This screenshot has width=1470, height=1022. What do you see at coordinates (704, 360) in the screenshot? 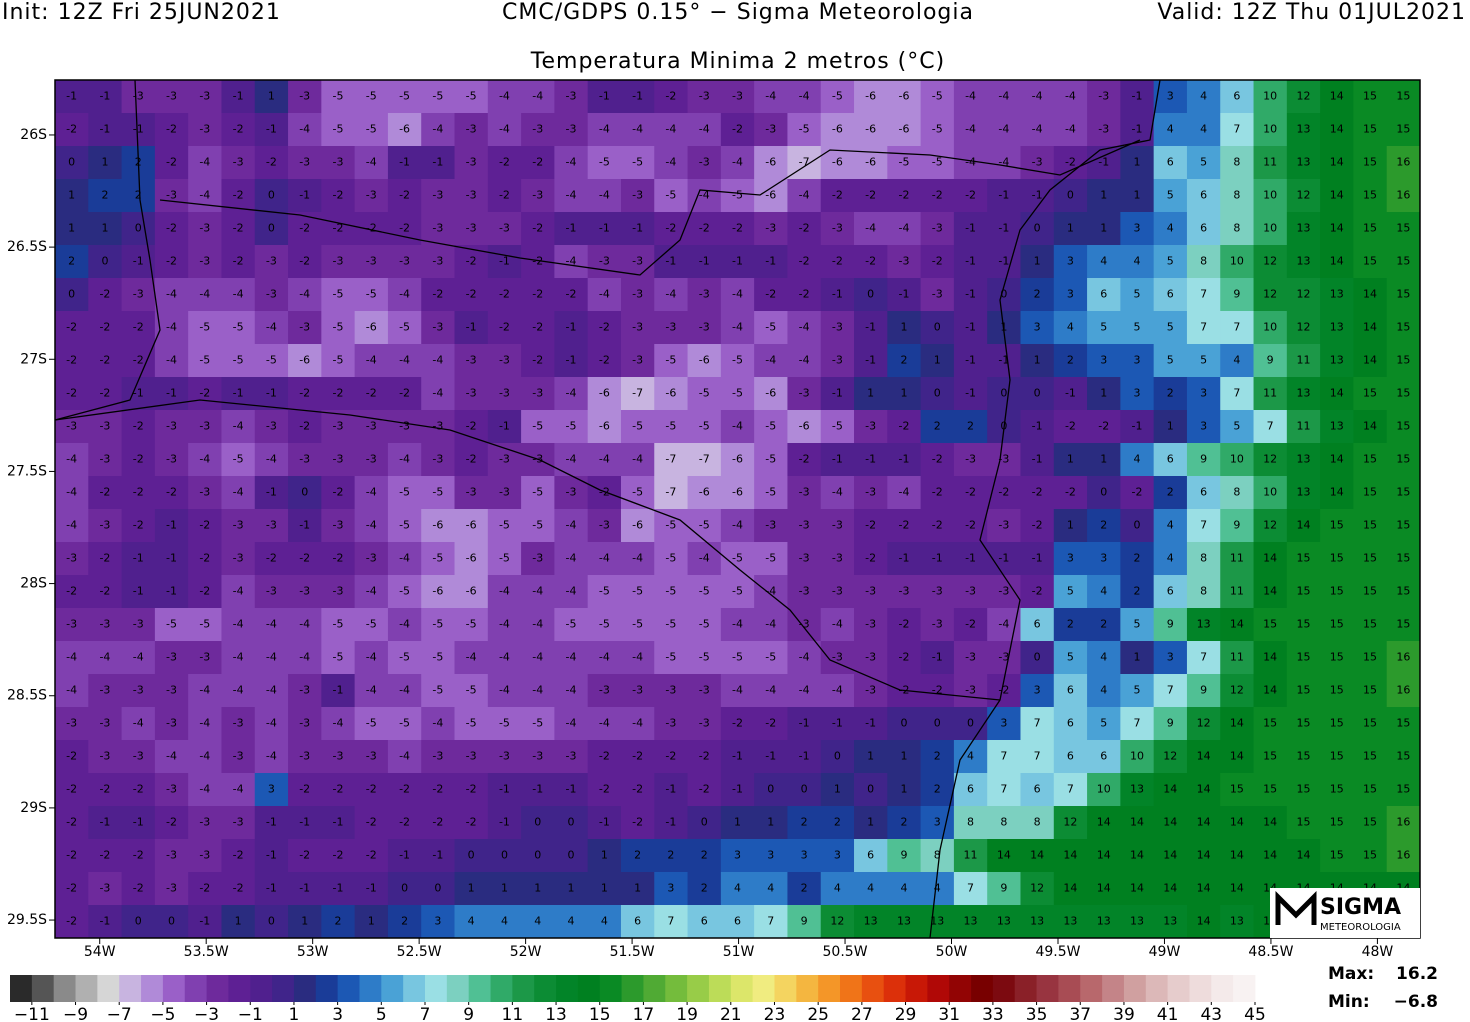
I see `field-value: -6` at bounding box center [704, 360].